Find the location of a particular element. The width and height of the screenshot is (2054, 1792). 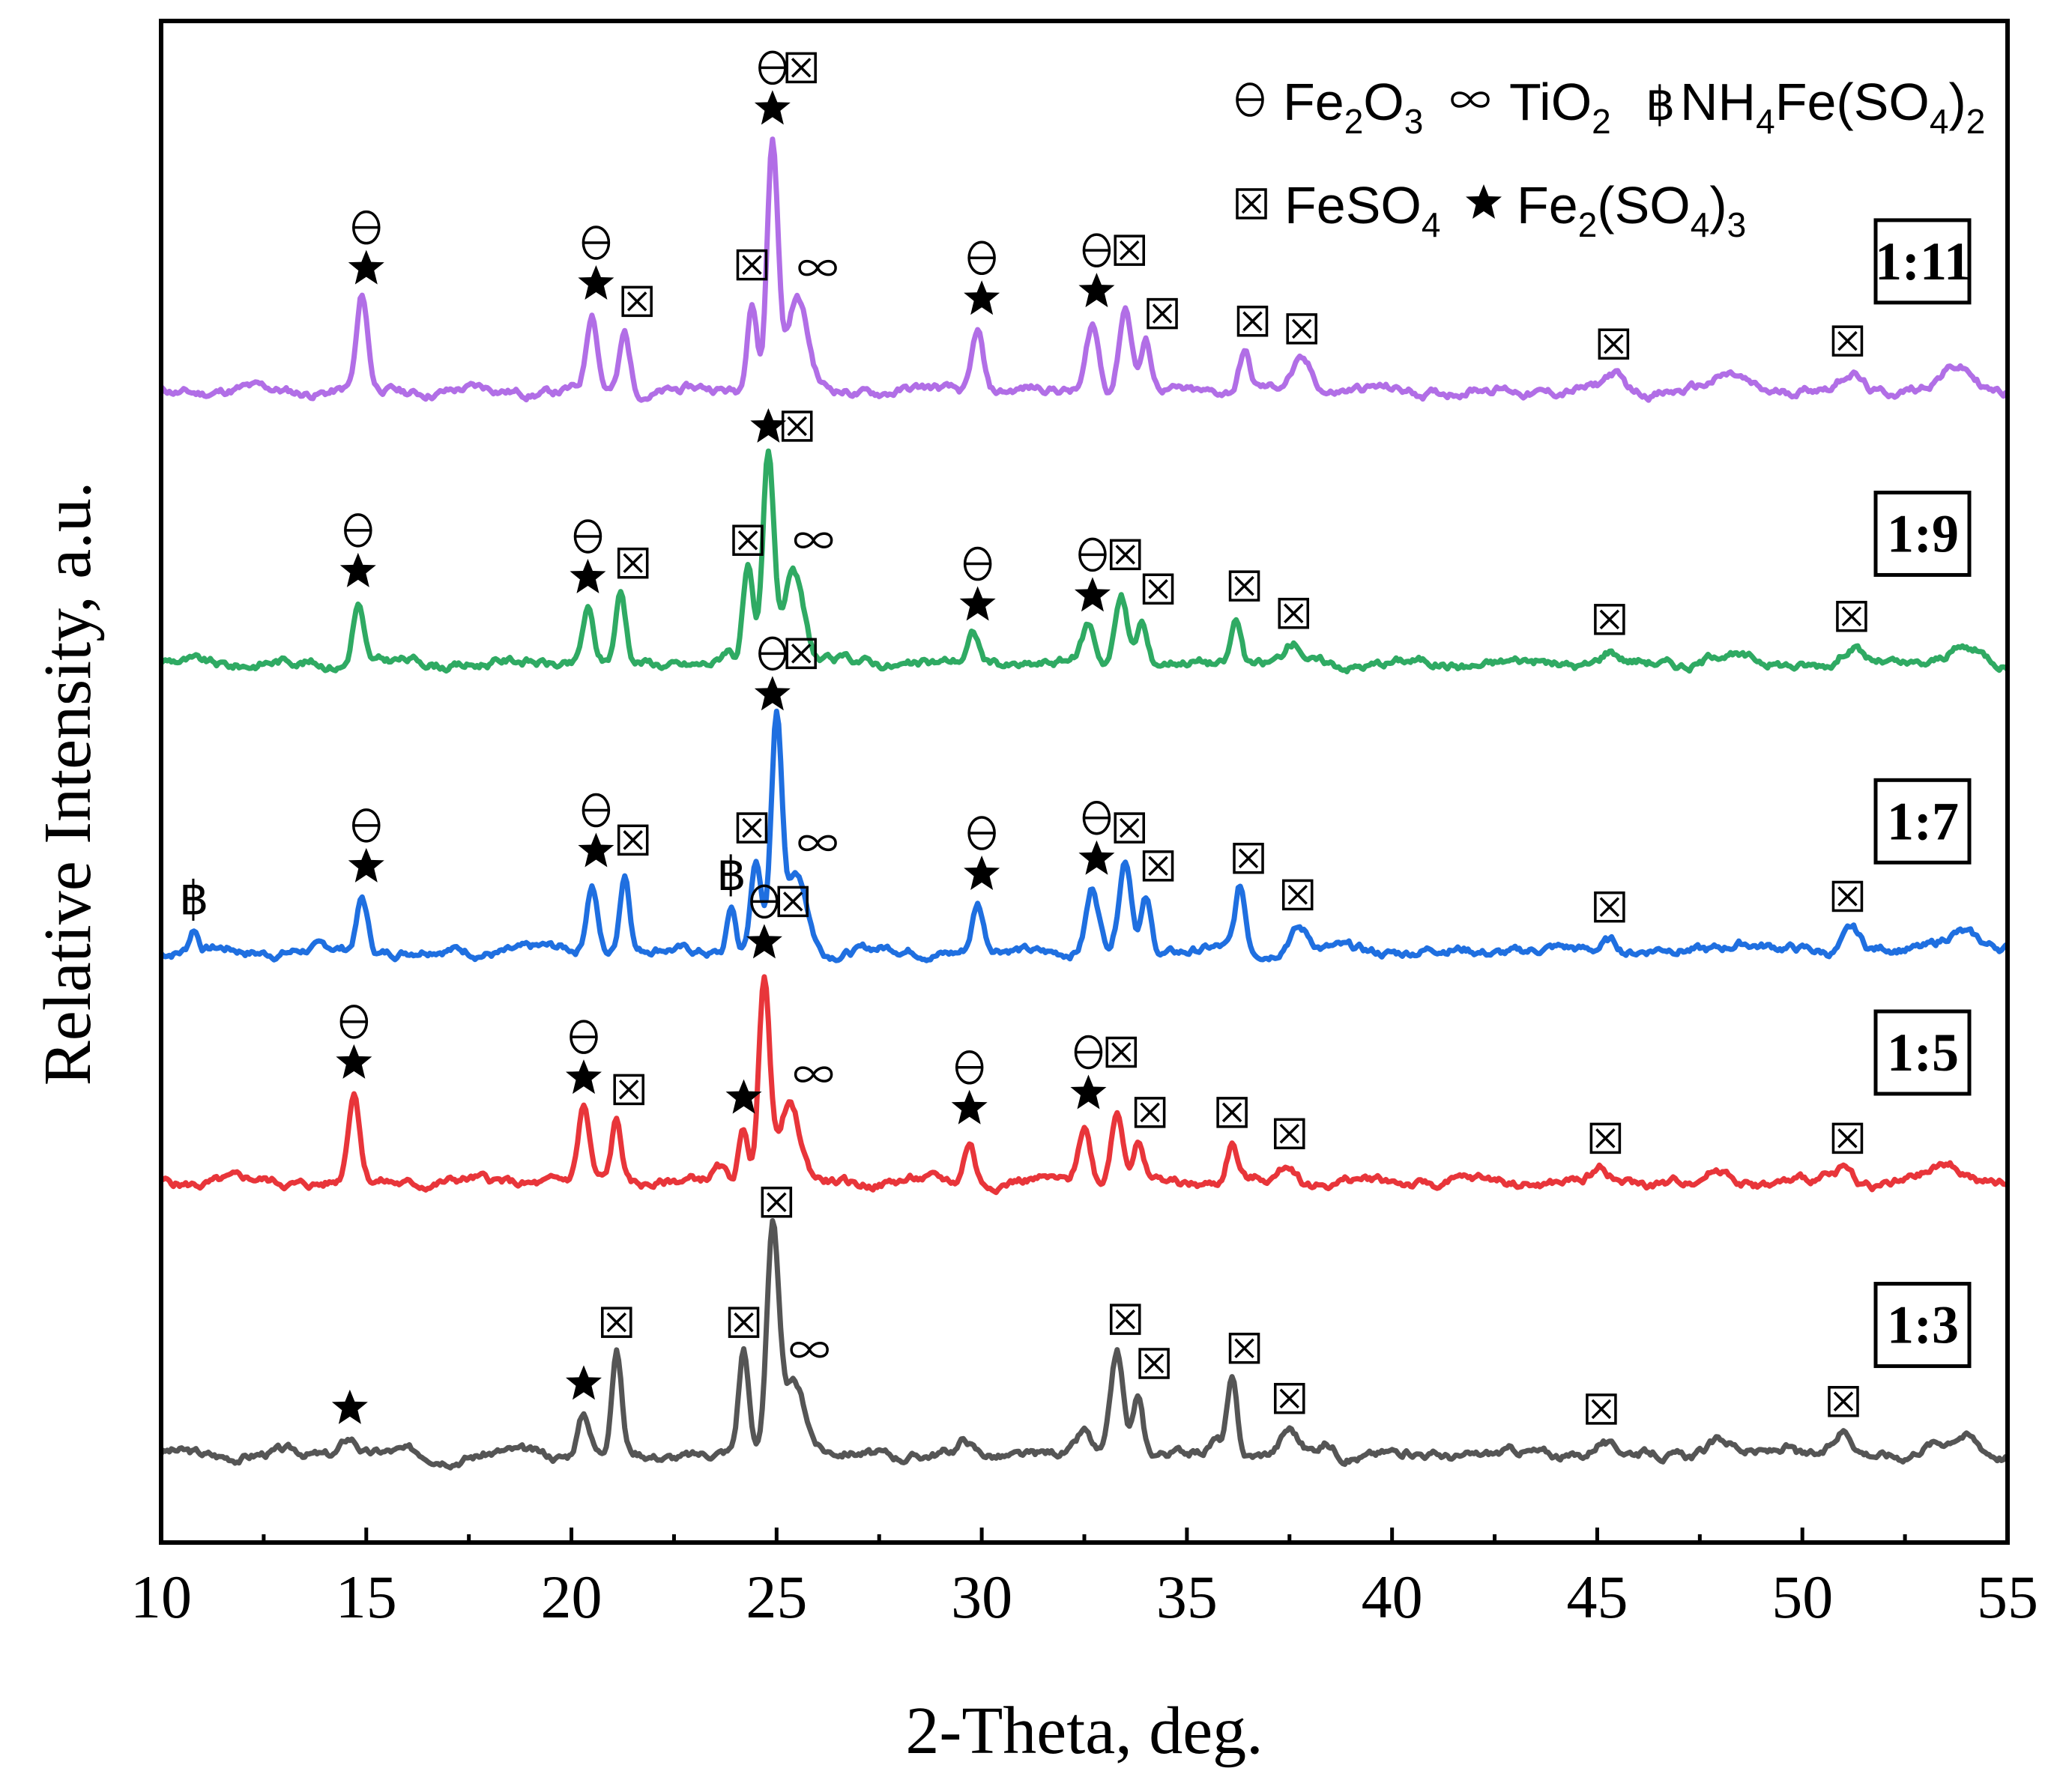

legend-theta-icon is located at coordinates (1250, 99).